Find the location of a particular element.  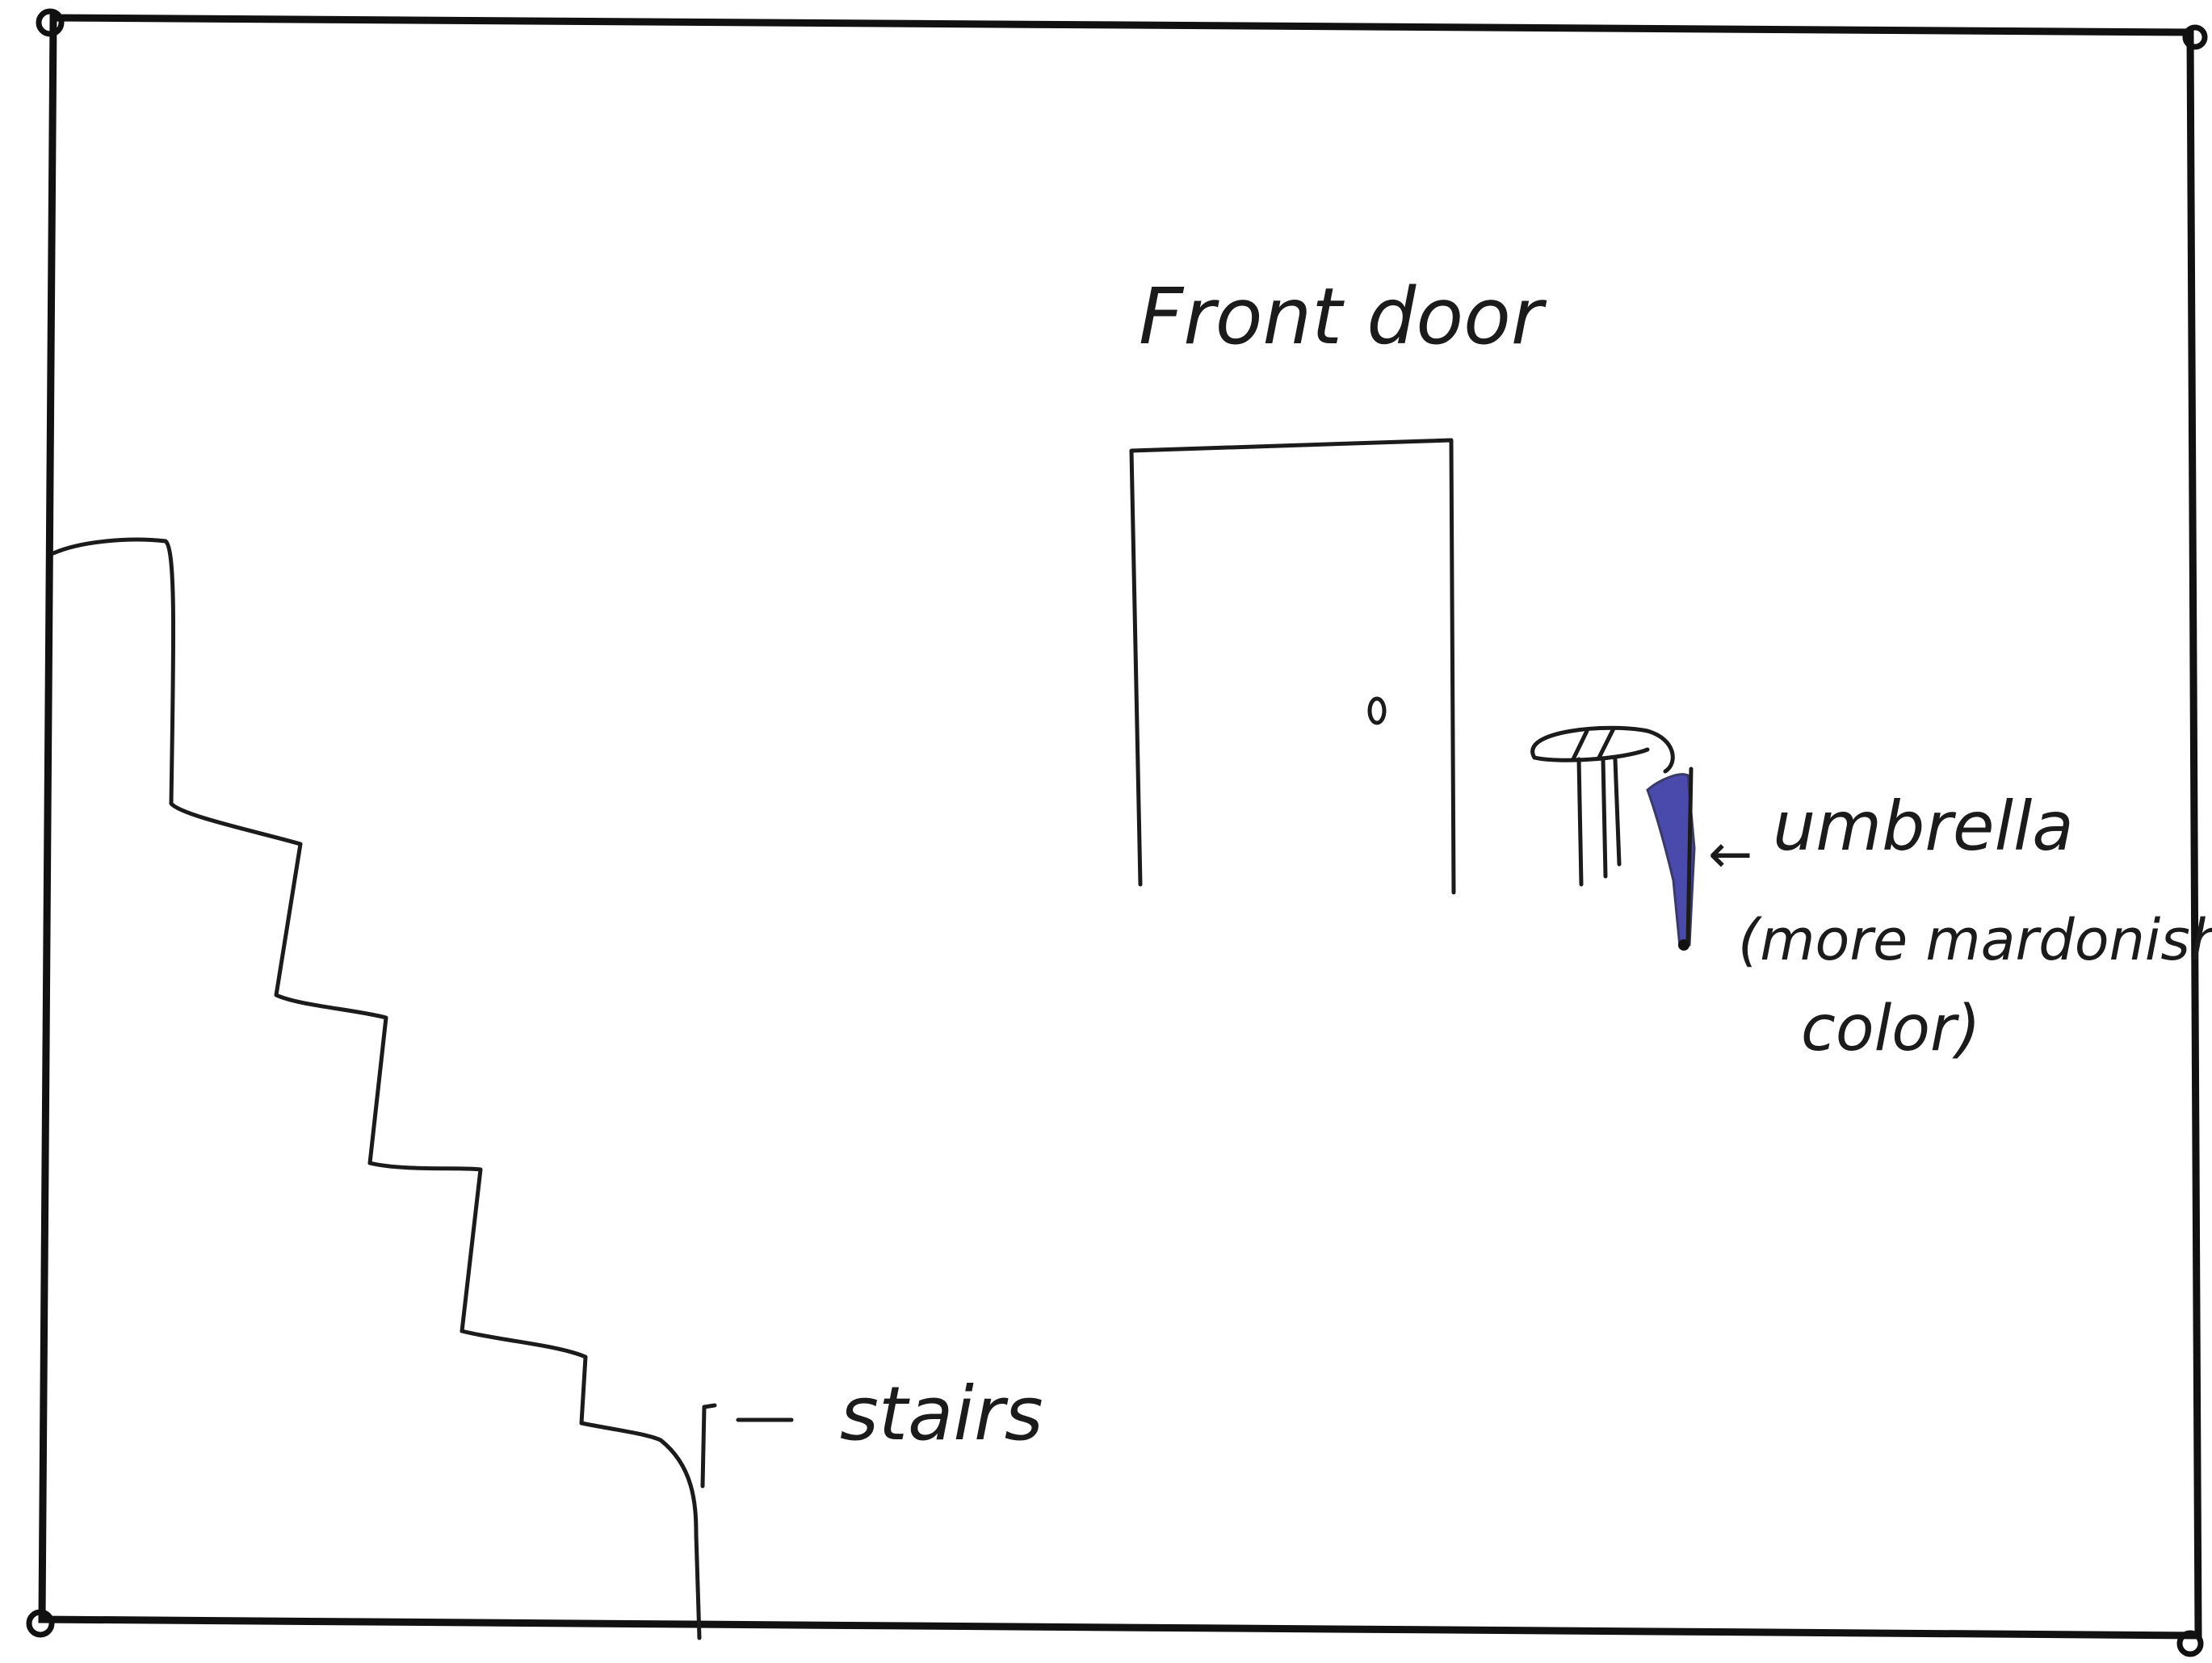

front-door is located at coordinates (1293, 666).